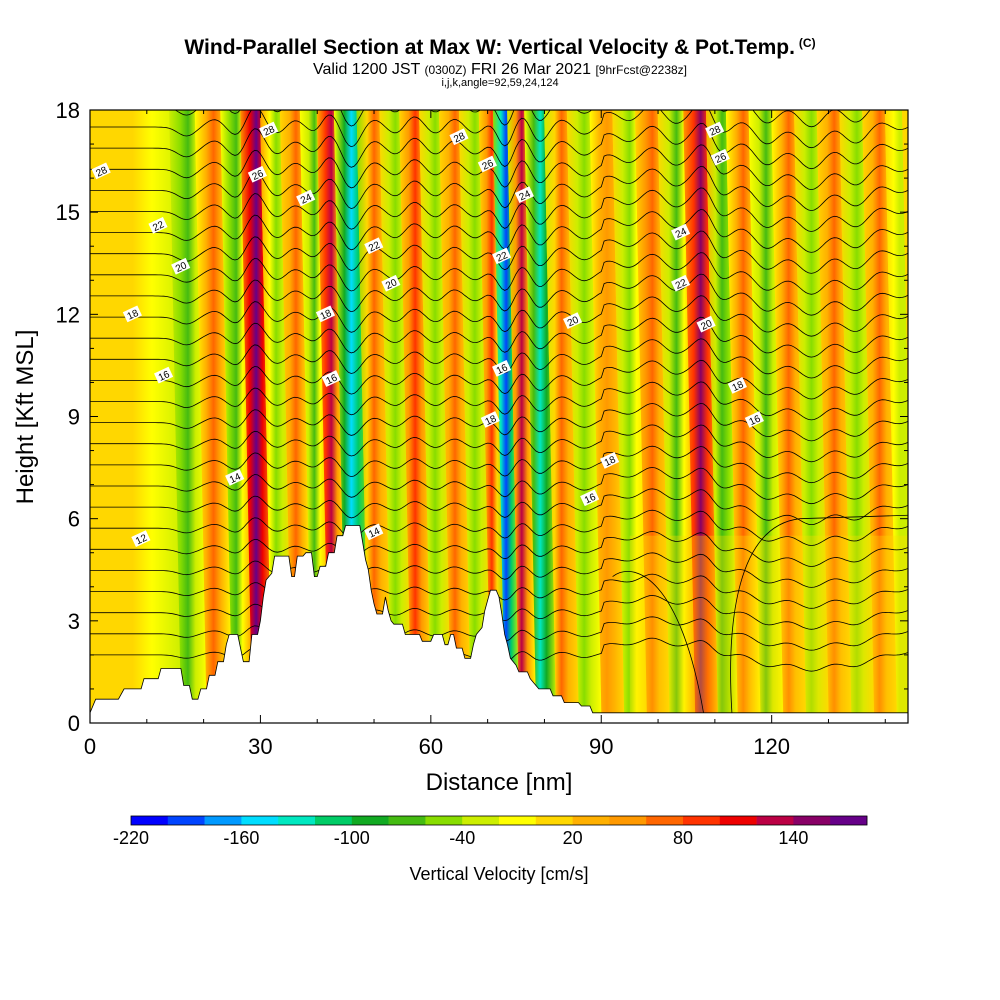  What do you see at coordinates (573, 838) in the screenshot?
I see `colorbar-tick-label: 20` at bounding box center [573, 838].